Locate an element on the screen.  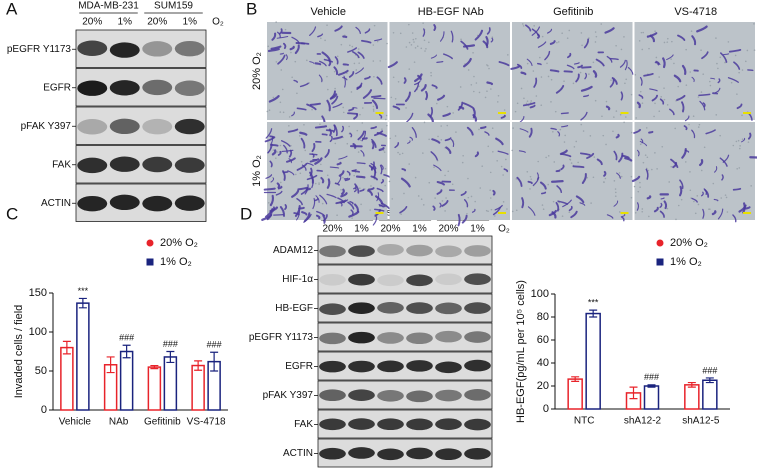
column-title: VS-4718 is located at coordinates (695, 12).